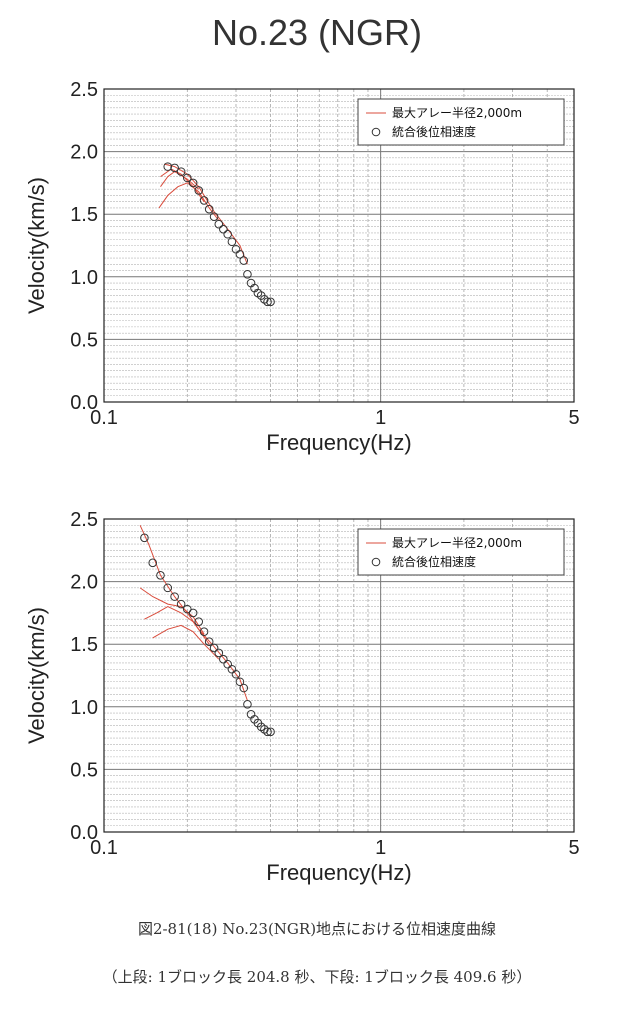 This screenshot has height=1021, width=634. What do you see at coordinates (317, 929) in the screenshot?
I see `figure-caption: 図2-81(18) No.23(NGR)地点における位相速度曲線` at bounding box center [317, 929].